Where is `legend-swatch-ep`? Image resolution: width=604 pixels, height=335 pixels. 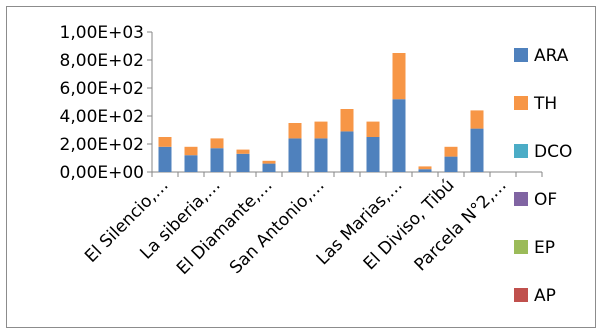
legend-swatch-ep is located at coordinates (521, 247).